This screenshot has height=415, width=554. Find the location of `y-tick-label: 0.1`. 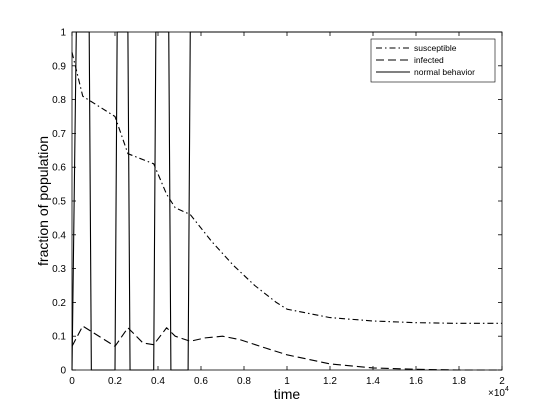

y-tick-label: 0.1 is located at coordinates (59, 337).